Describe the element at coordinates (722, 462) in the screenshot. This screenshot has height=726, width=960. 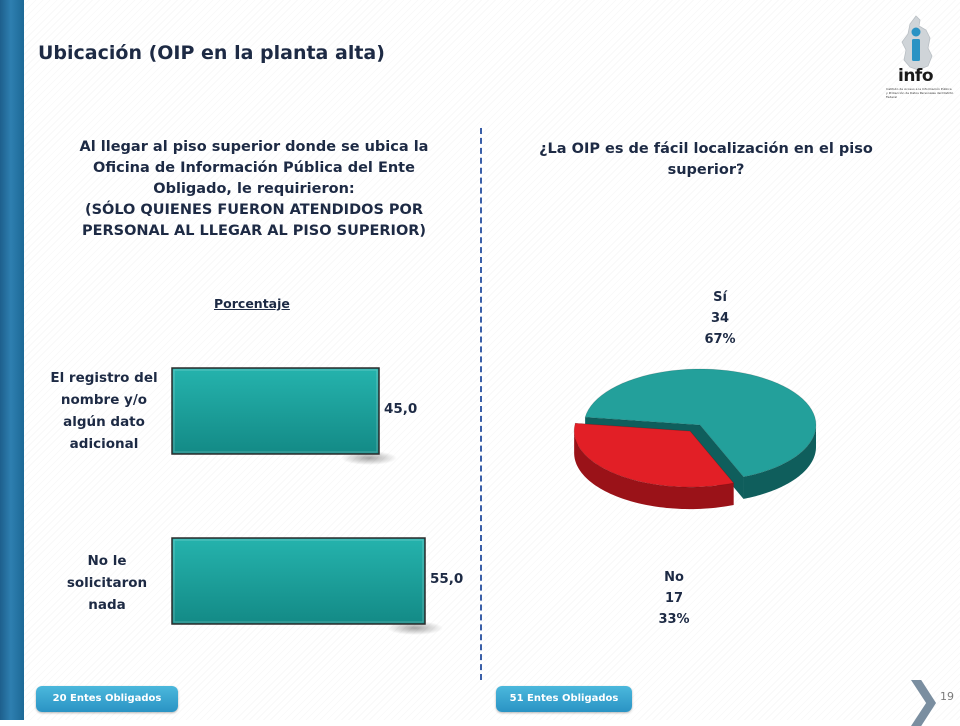
I see `pie-cut-wall` at that location.